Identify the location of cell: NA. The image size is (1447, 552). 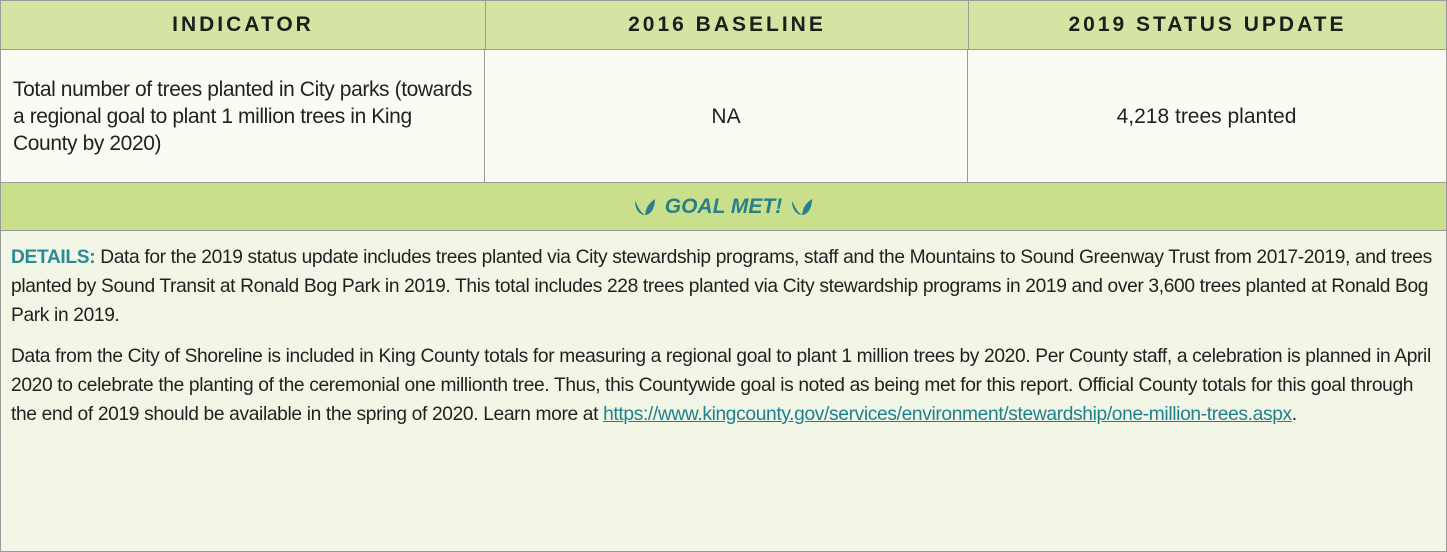
(726, 116).